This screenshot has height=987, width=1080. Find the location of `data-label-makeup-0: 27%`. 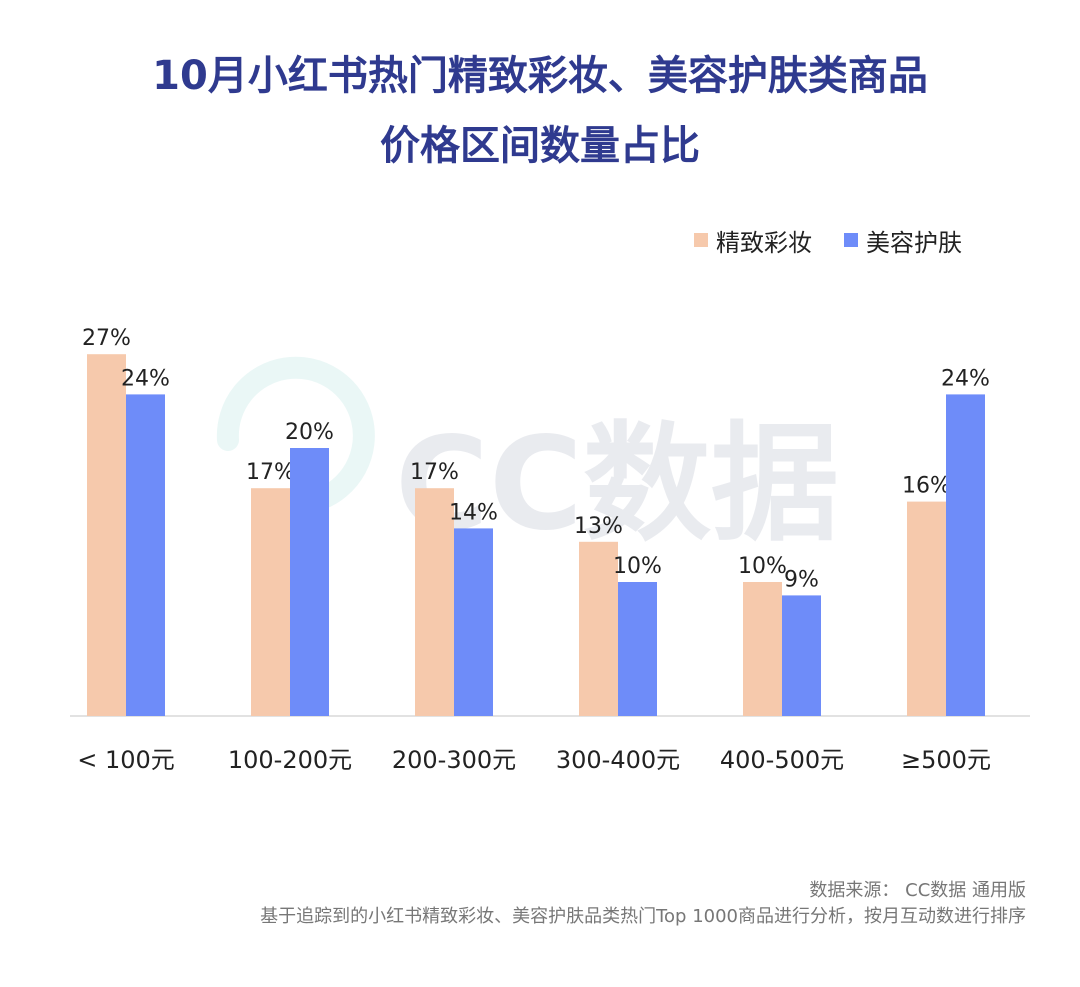

data-label-makeup-0: 27% is located at coordinates (106, 338).